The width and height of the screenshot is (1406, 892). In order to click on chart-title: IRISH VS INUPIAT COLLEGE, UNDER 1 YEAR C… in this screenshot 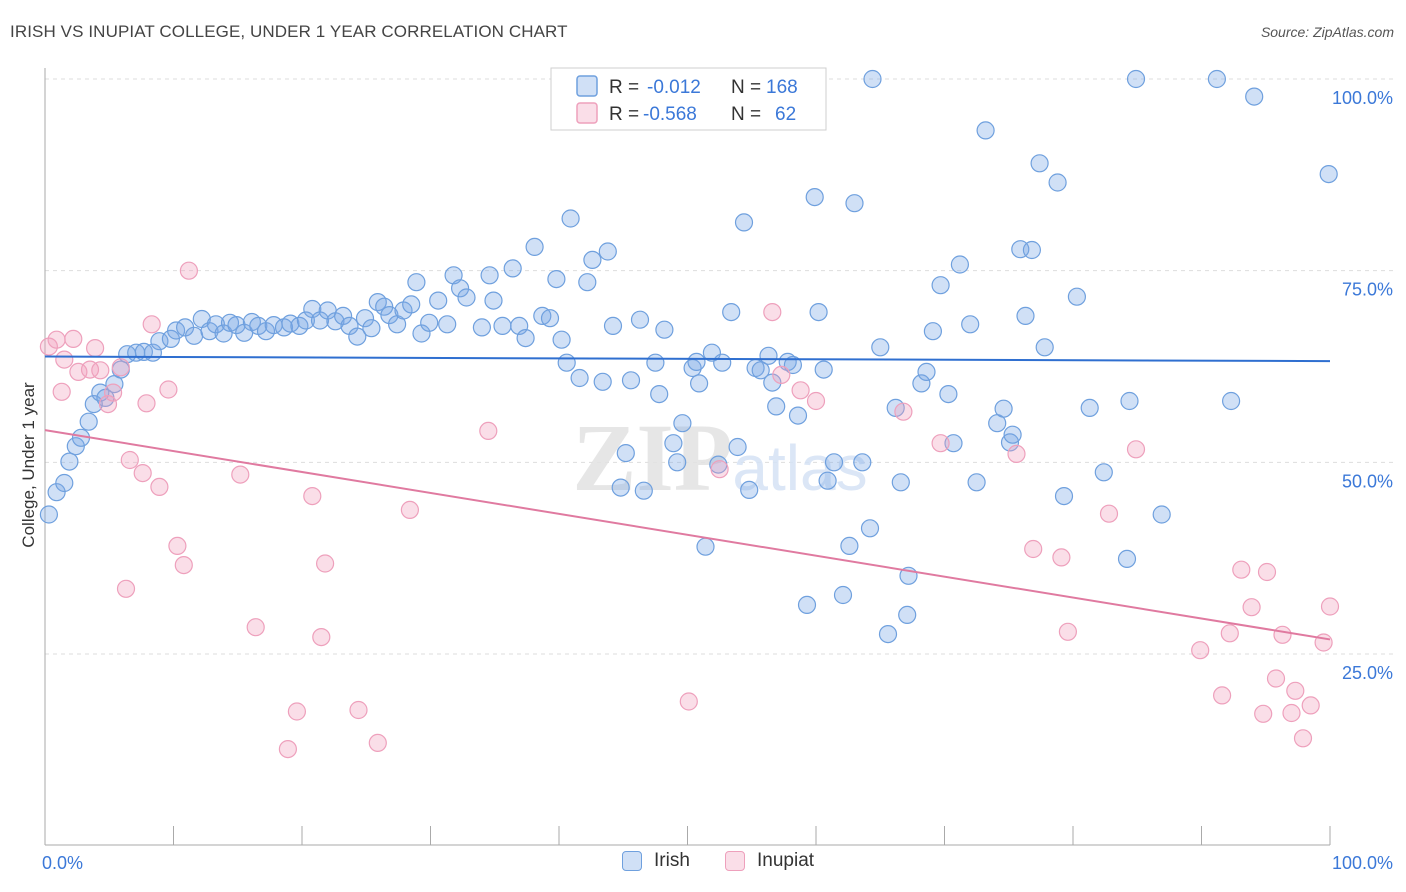, I will do `click(289, 31)`.